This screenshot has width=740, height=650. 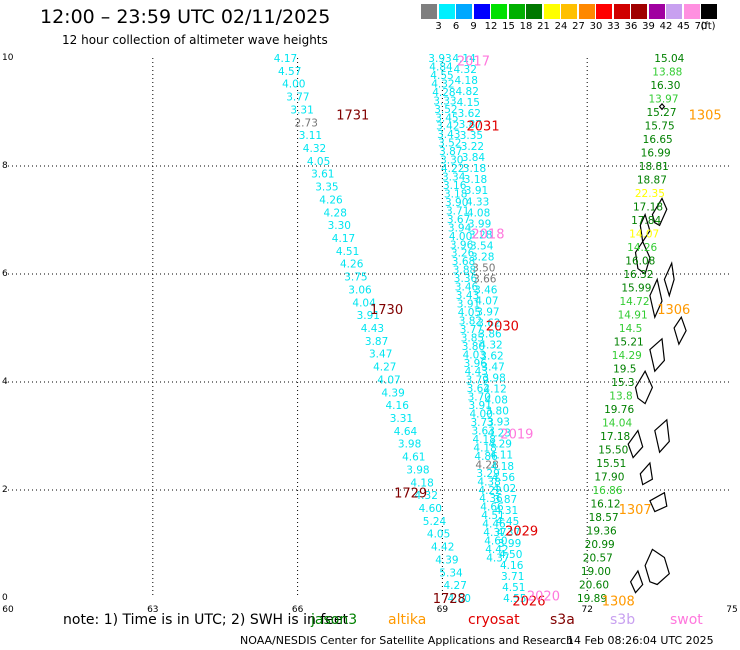 I want to click on swh-value: 3.54, so click(x=482, y=246).